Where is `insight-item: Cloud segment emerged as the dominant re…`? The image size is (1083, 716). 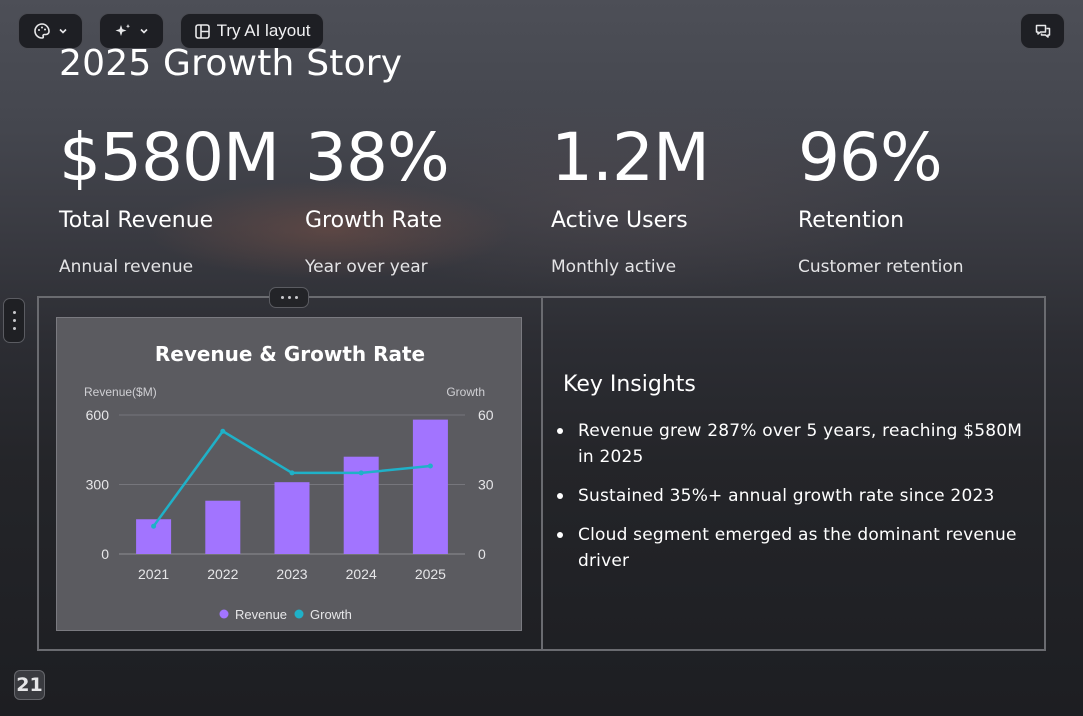 insight-item: Cloud segment emerged as the dominant re… is located at coordinates (797, 548).